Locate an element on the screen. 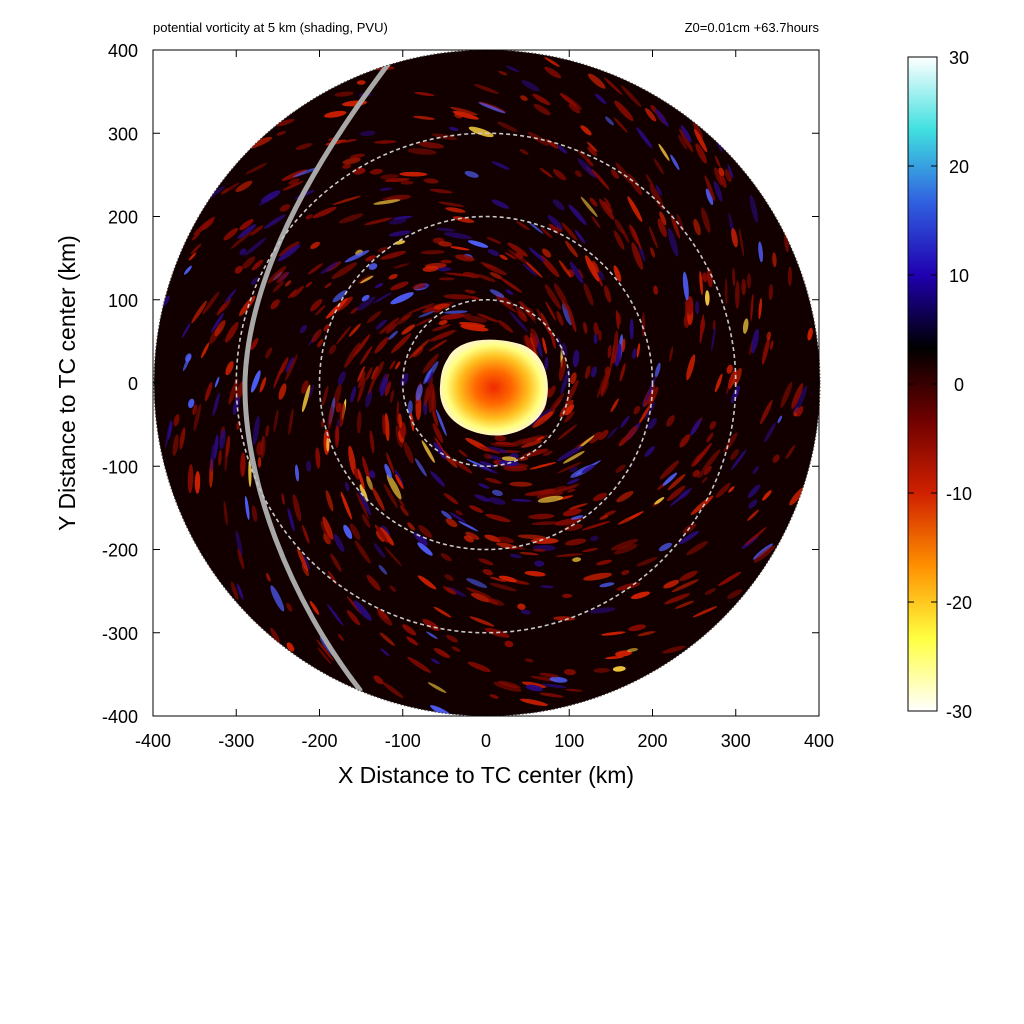 The height and width of the screenshot is (1024, 1024). x-tick-label: -400 is located at coordinates (153, 741).